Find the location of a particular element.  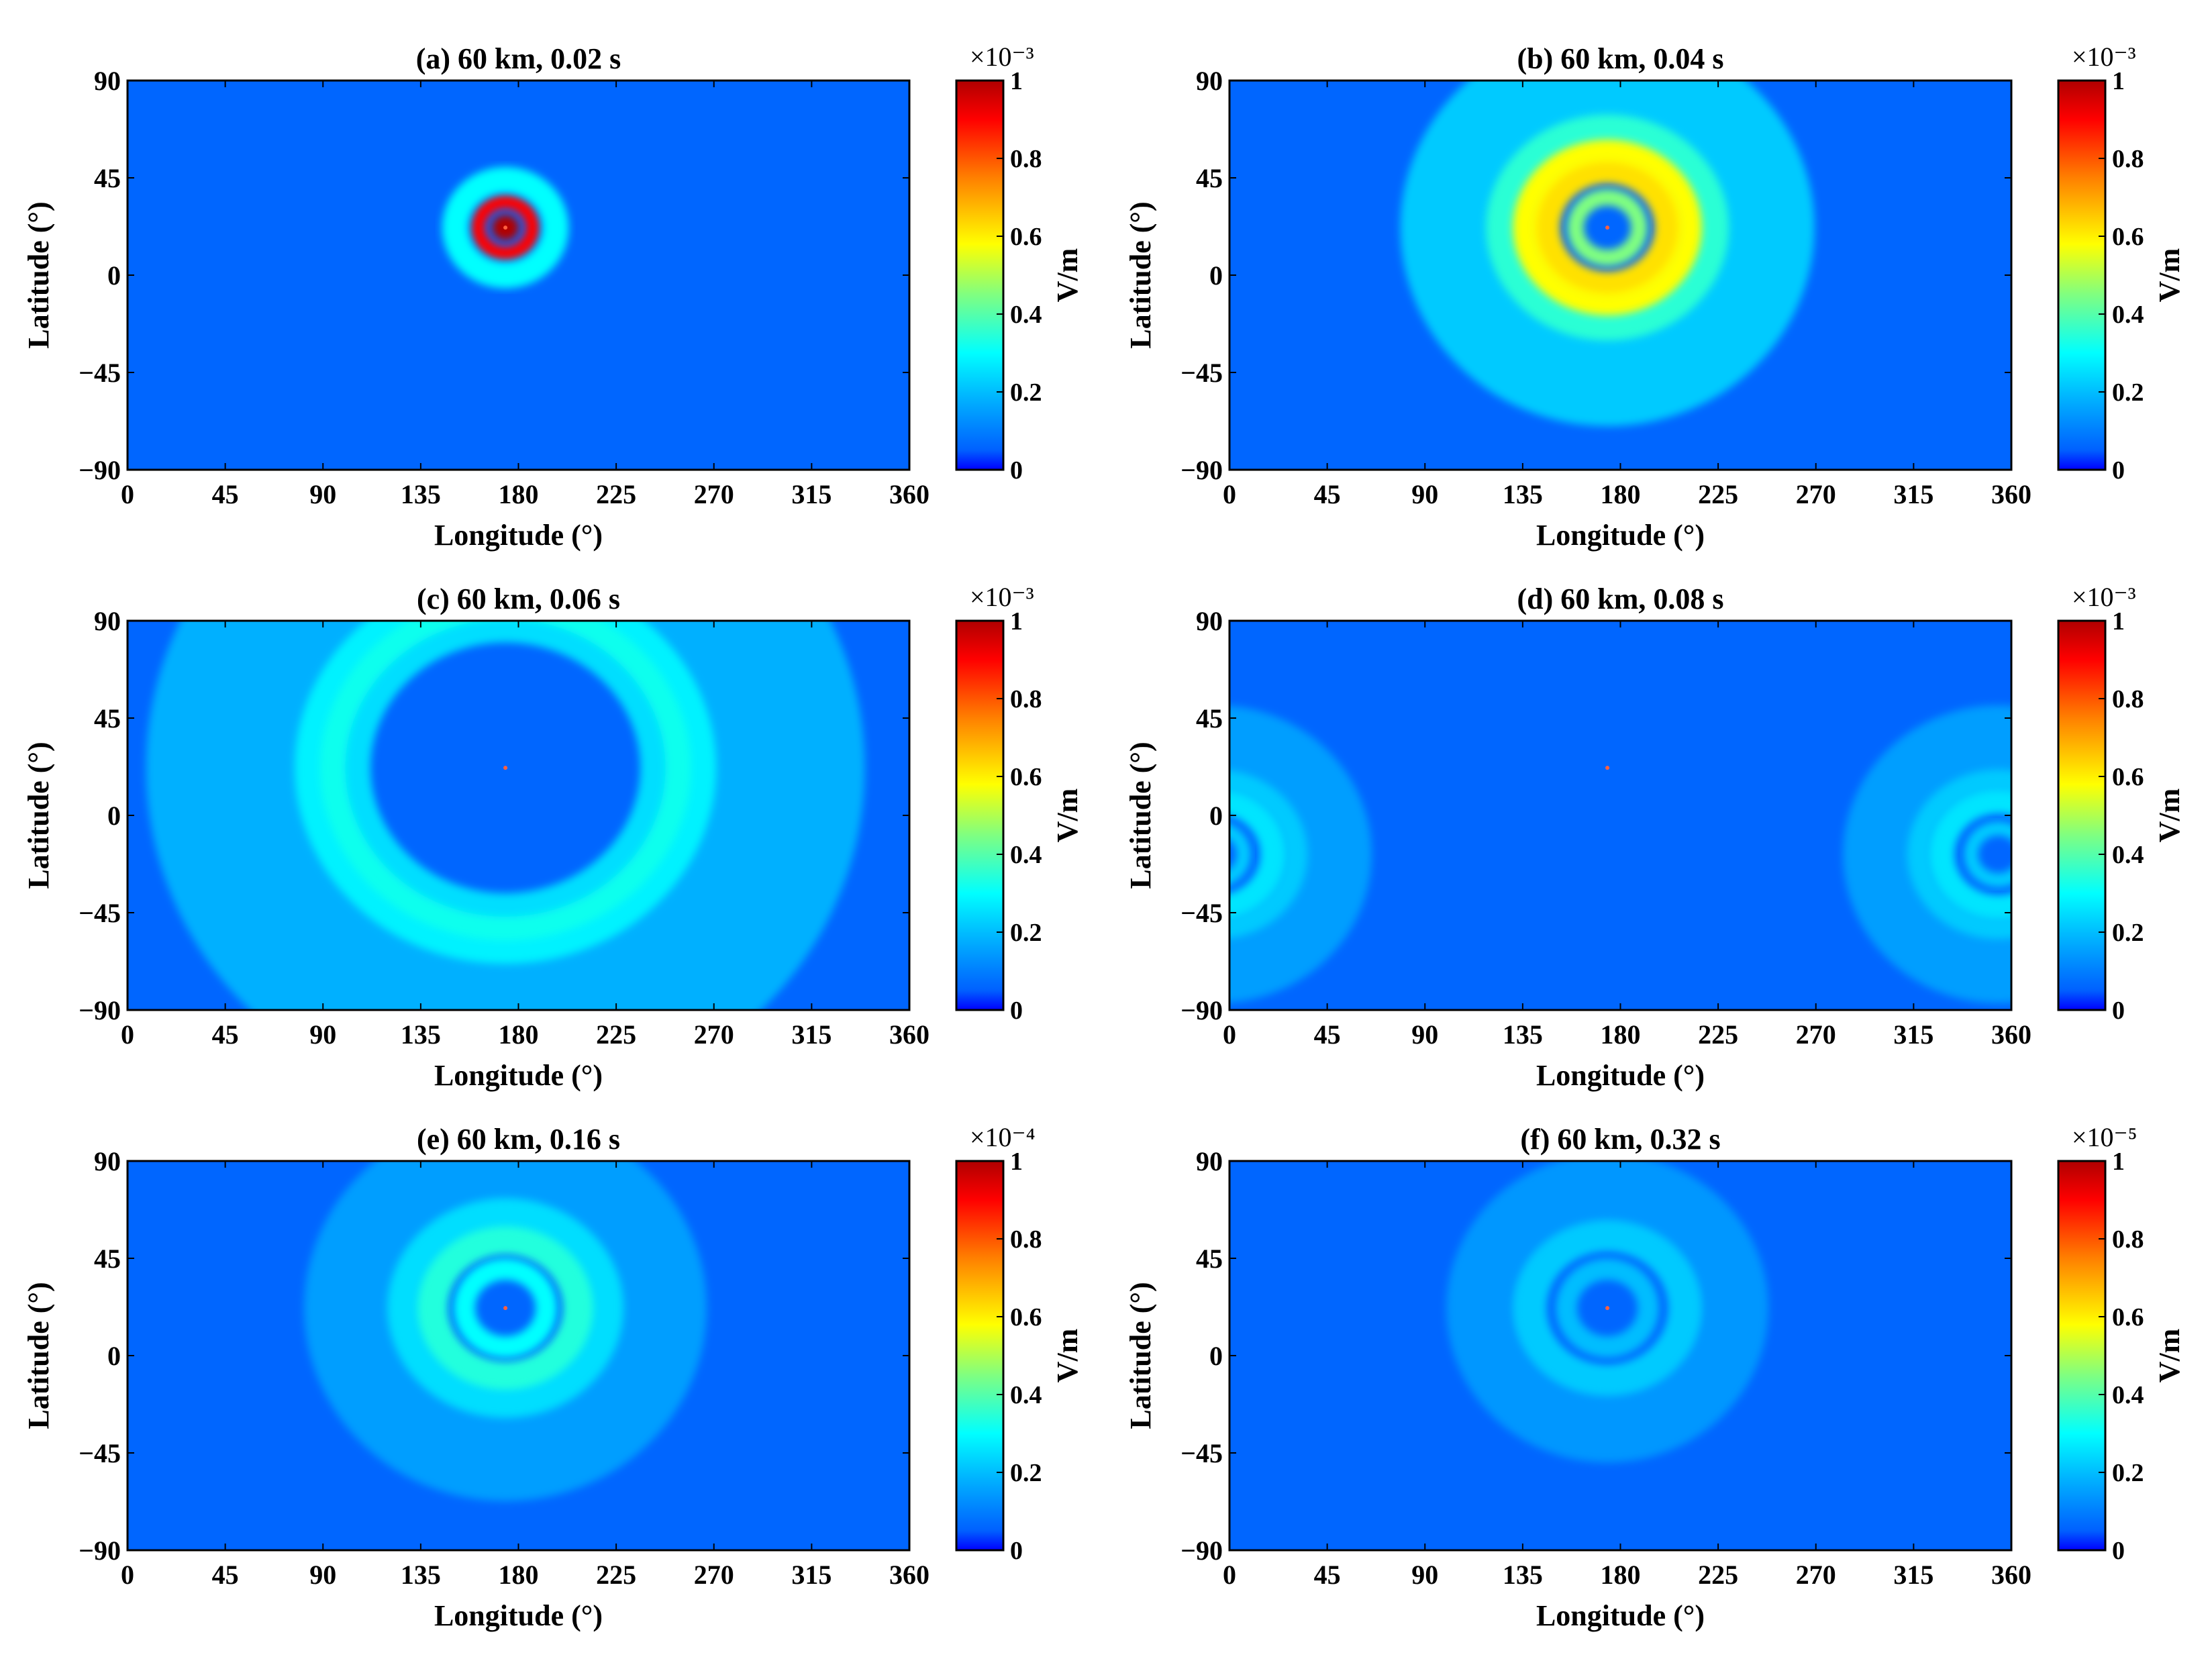

source-marker is located at coordinates (1607, 227).